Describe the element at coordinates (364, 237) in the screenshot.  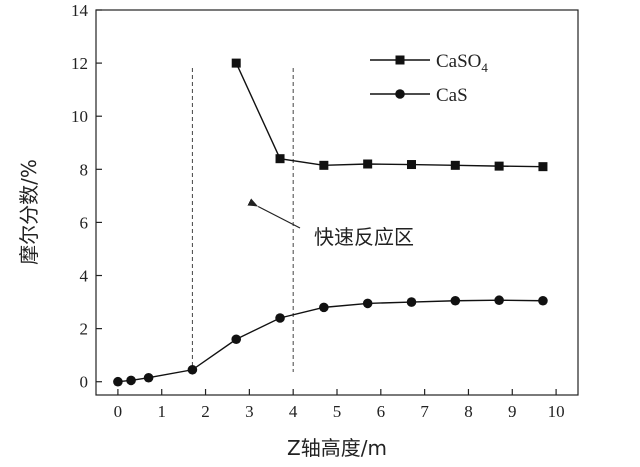
I see `annotation-label: 快速反应区` at that location.